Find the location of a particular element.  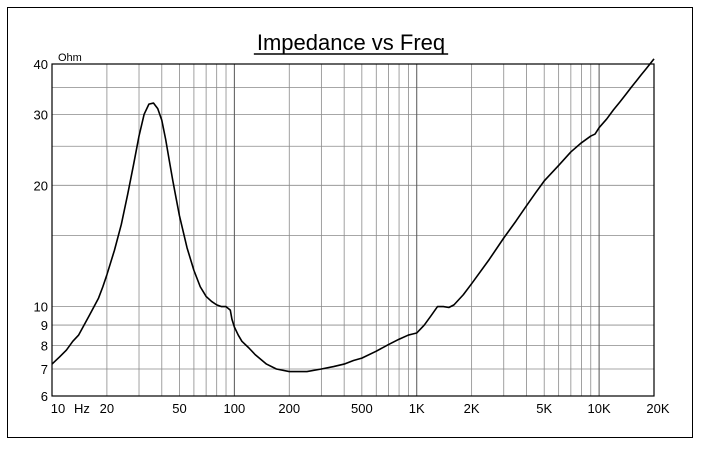

y-tick-labels: 6 7 8 9 10 20 30 40 is located at coordinates (41, 230).